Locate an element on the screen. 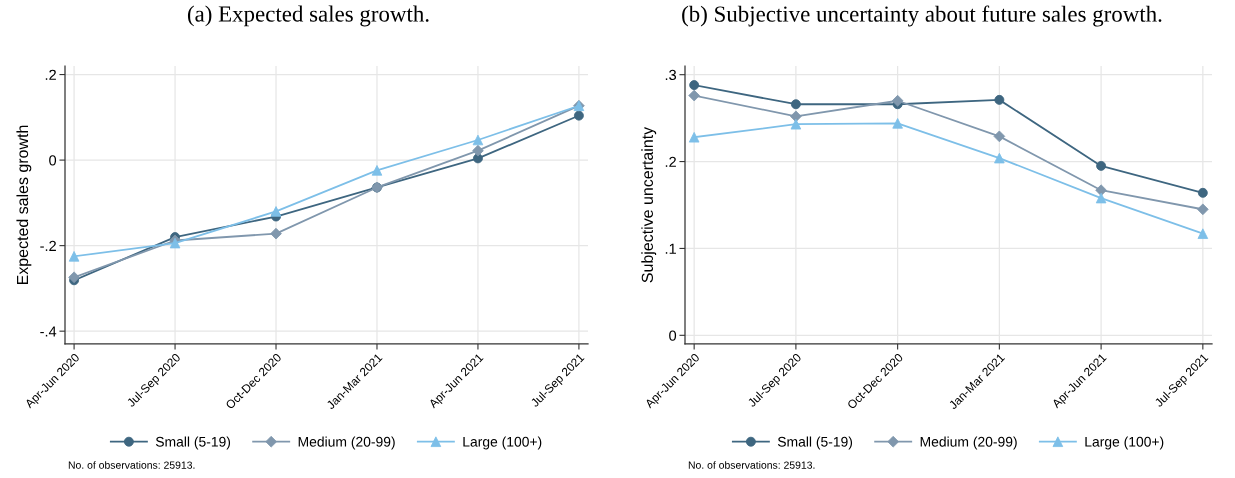  chart-title: (b) Subjective uncertainty about future sales growth. is located at coordinates (922, 16).